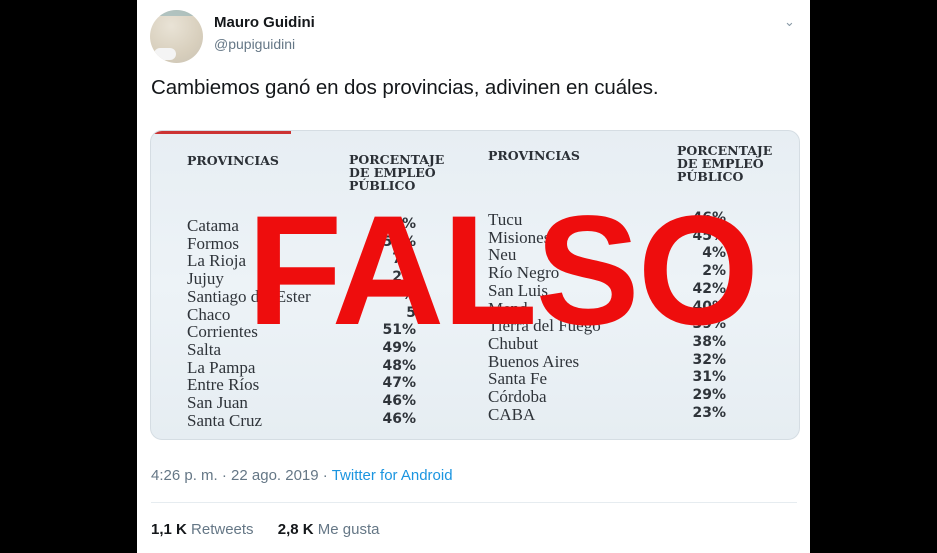 The height and width of the screenshot is (553, 937). I want to click on province-percent: 49%, so click(399, 347).